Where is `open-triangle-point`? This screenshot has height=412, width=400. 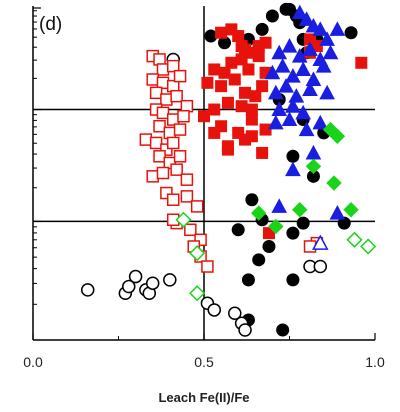 open-triangle-point is located at coordinates (320, 242).